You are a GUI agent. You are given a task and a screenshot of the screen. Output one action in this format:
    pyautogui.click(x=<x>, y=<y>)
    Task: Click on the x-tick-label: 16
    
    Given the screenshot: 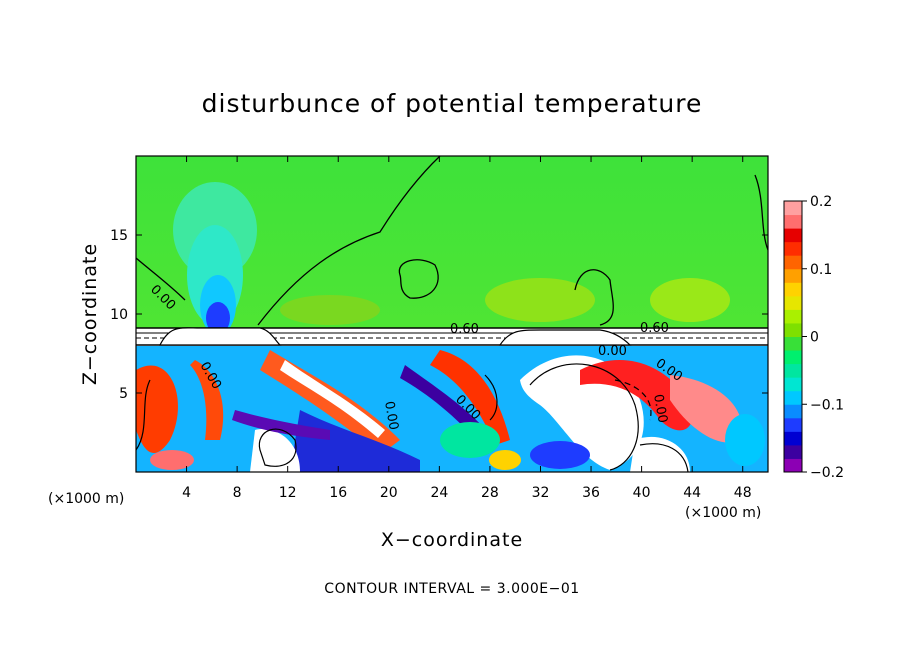 What is the action you would take?
    pyautogui.click(x=338, y=493)
    